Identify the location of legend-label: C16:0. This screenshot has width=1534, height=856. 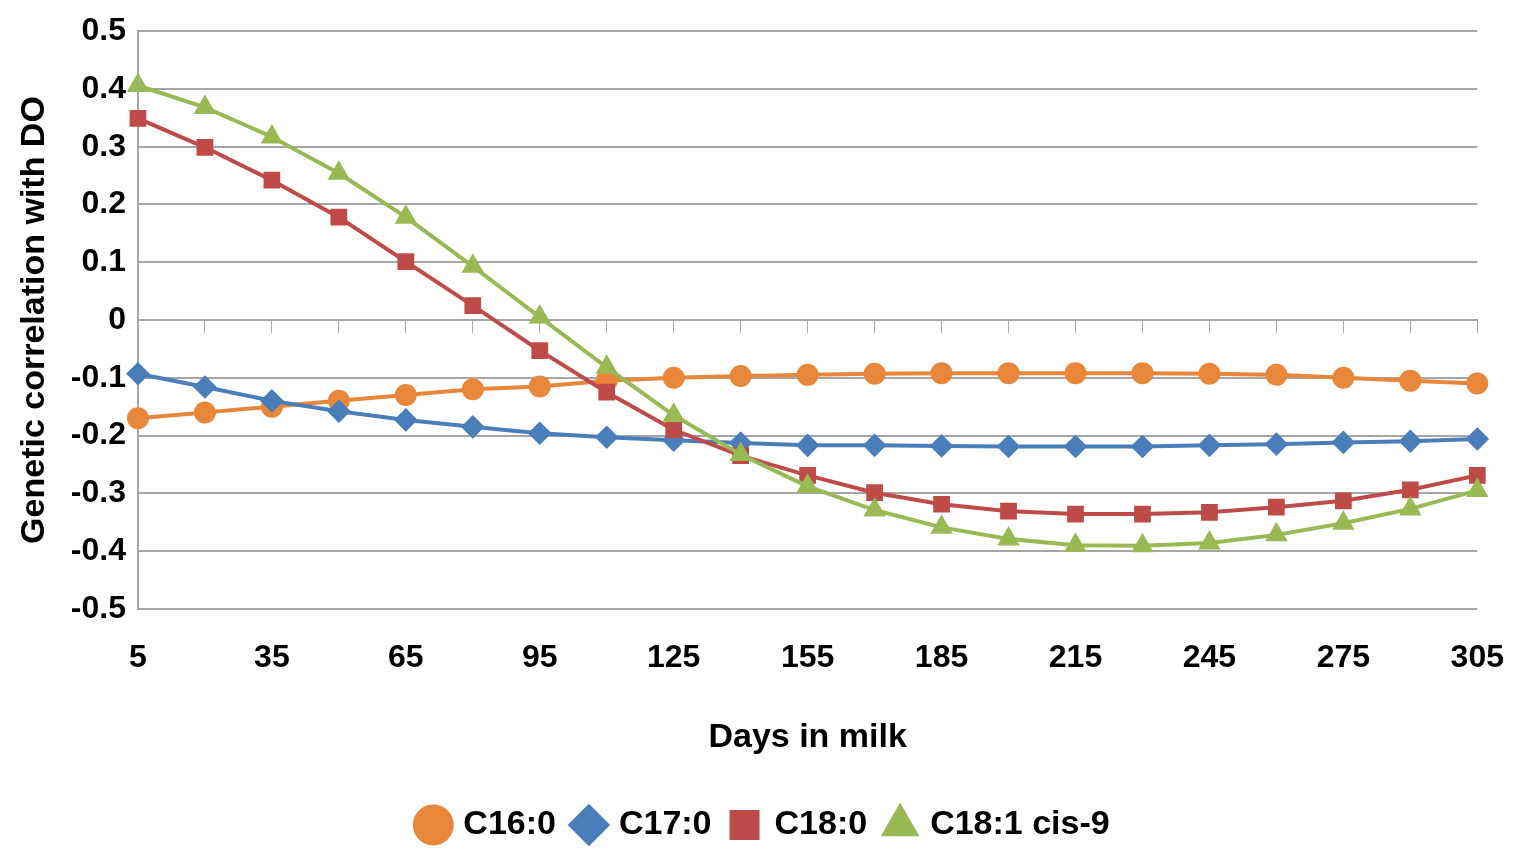
(509, 822).